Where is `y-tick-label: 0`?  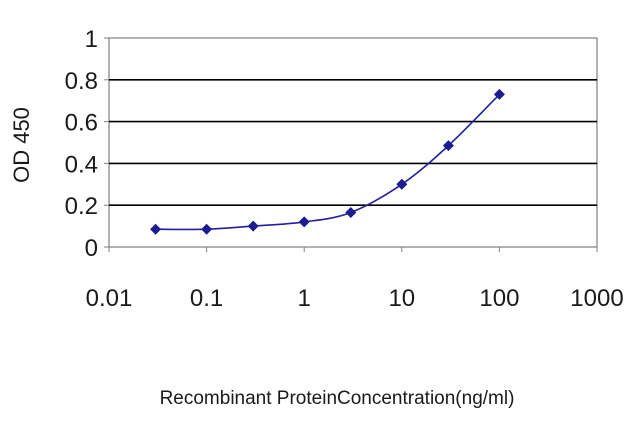 y-tick-label: 0 is located at coordinates (91, 248).